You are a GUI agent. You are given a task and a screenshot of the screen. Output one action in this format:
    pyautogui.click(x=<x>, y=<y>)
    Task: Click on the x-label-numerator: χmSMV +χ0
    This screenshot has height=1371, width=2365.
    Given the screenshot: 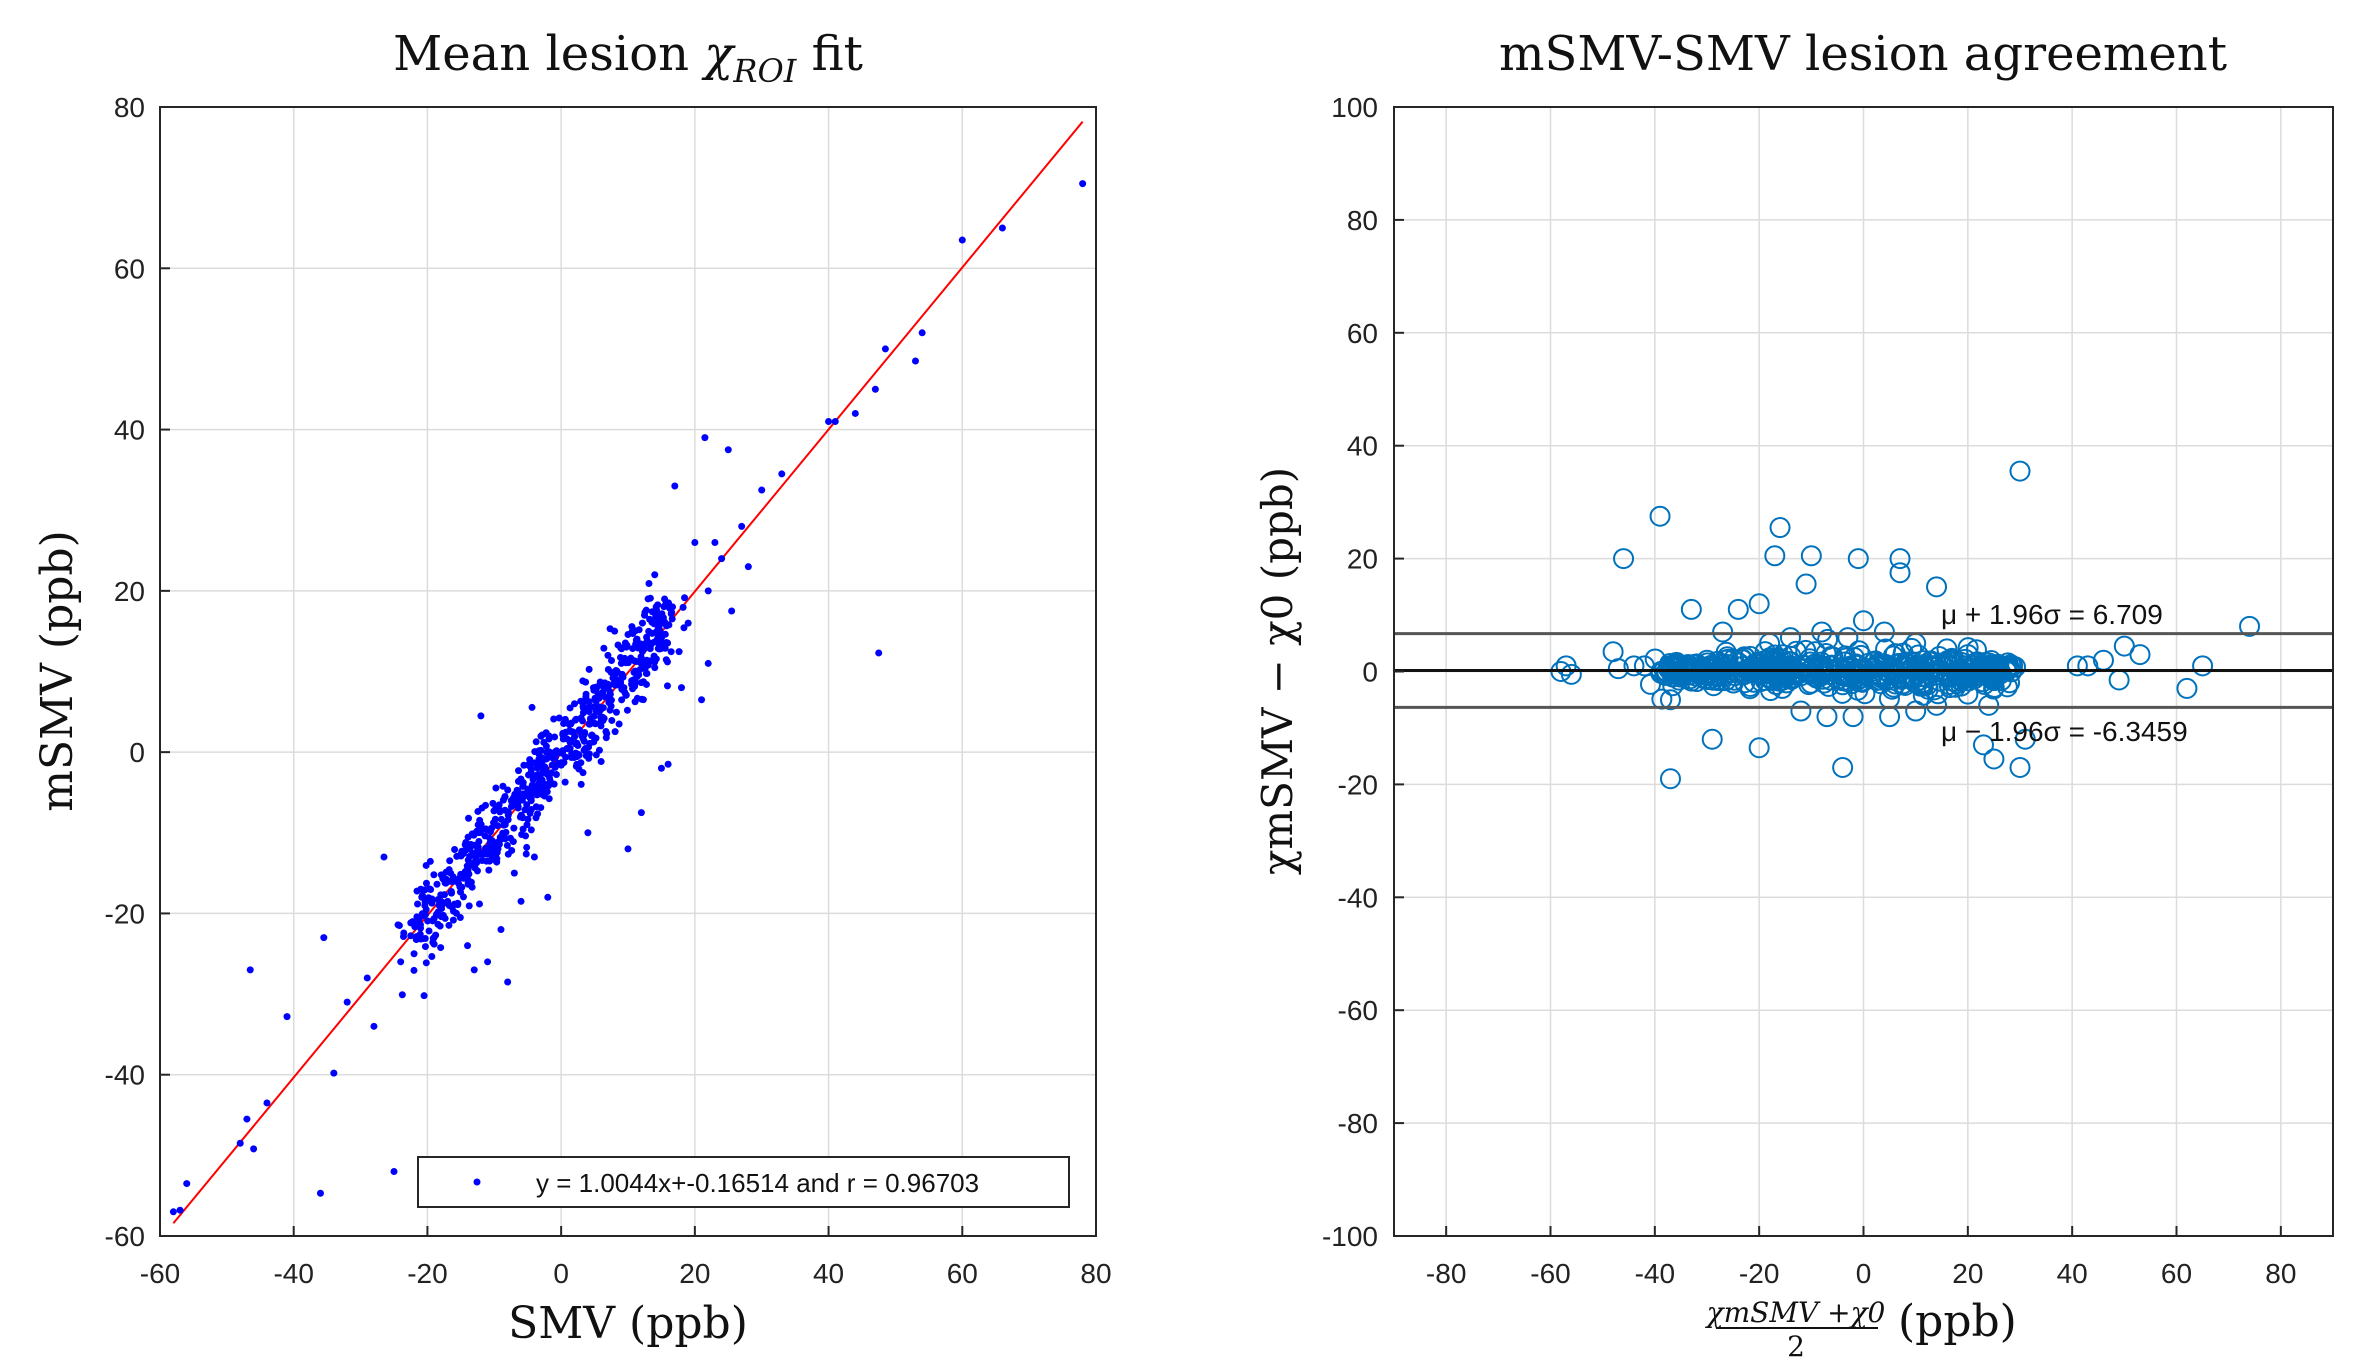 What is the action you would take?
    pyautogui.click(x=1795, y=1312)
    